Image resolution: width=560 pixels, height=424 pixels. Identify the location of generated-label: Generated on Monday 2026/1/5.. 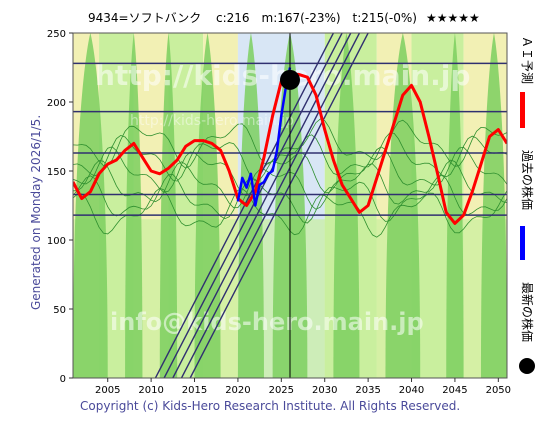
(36, 212).